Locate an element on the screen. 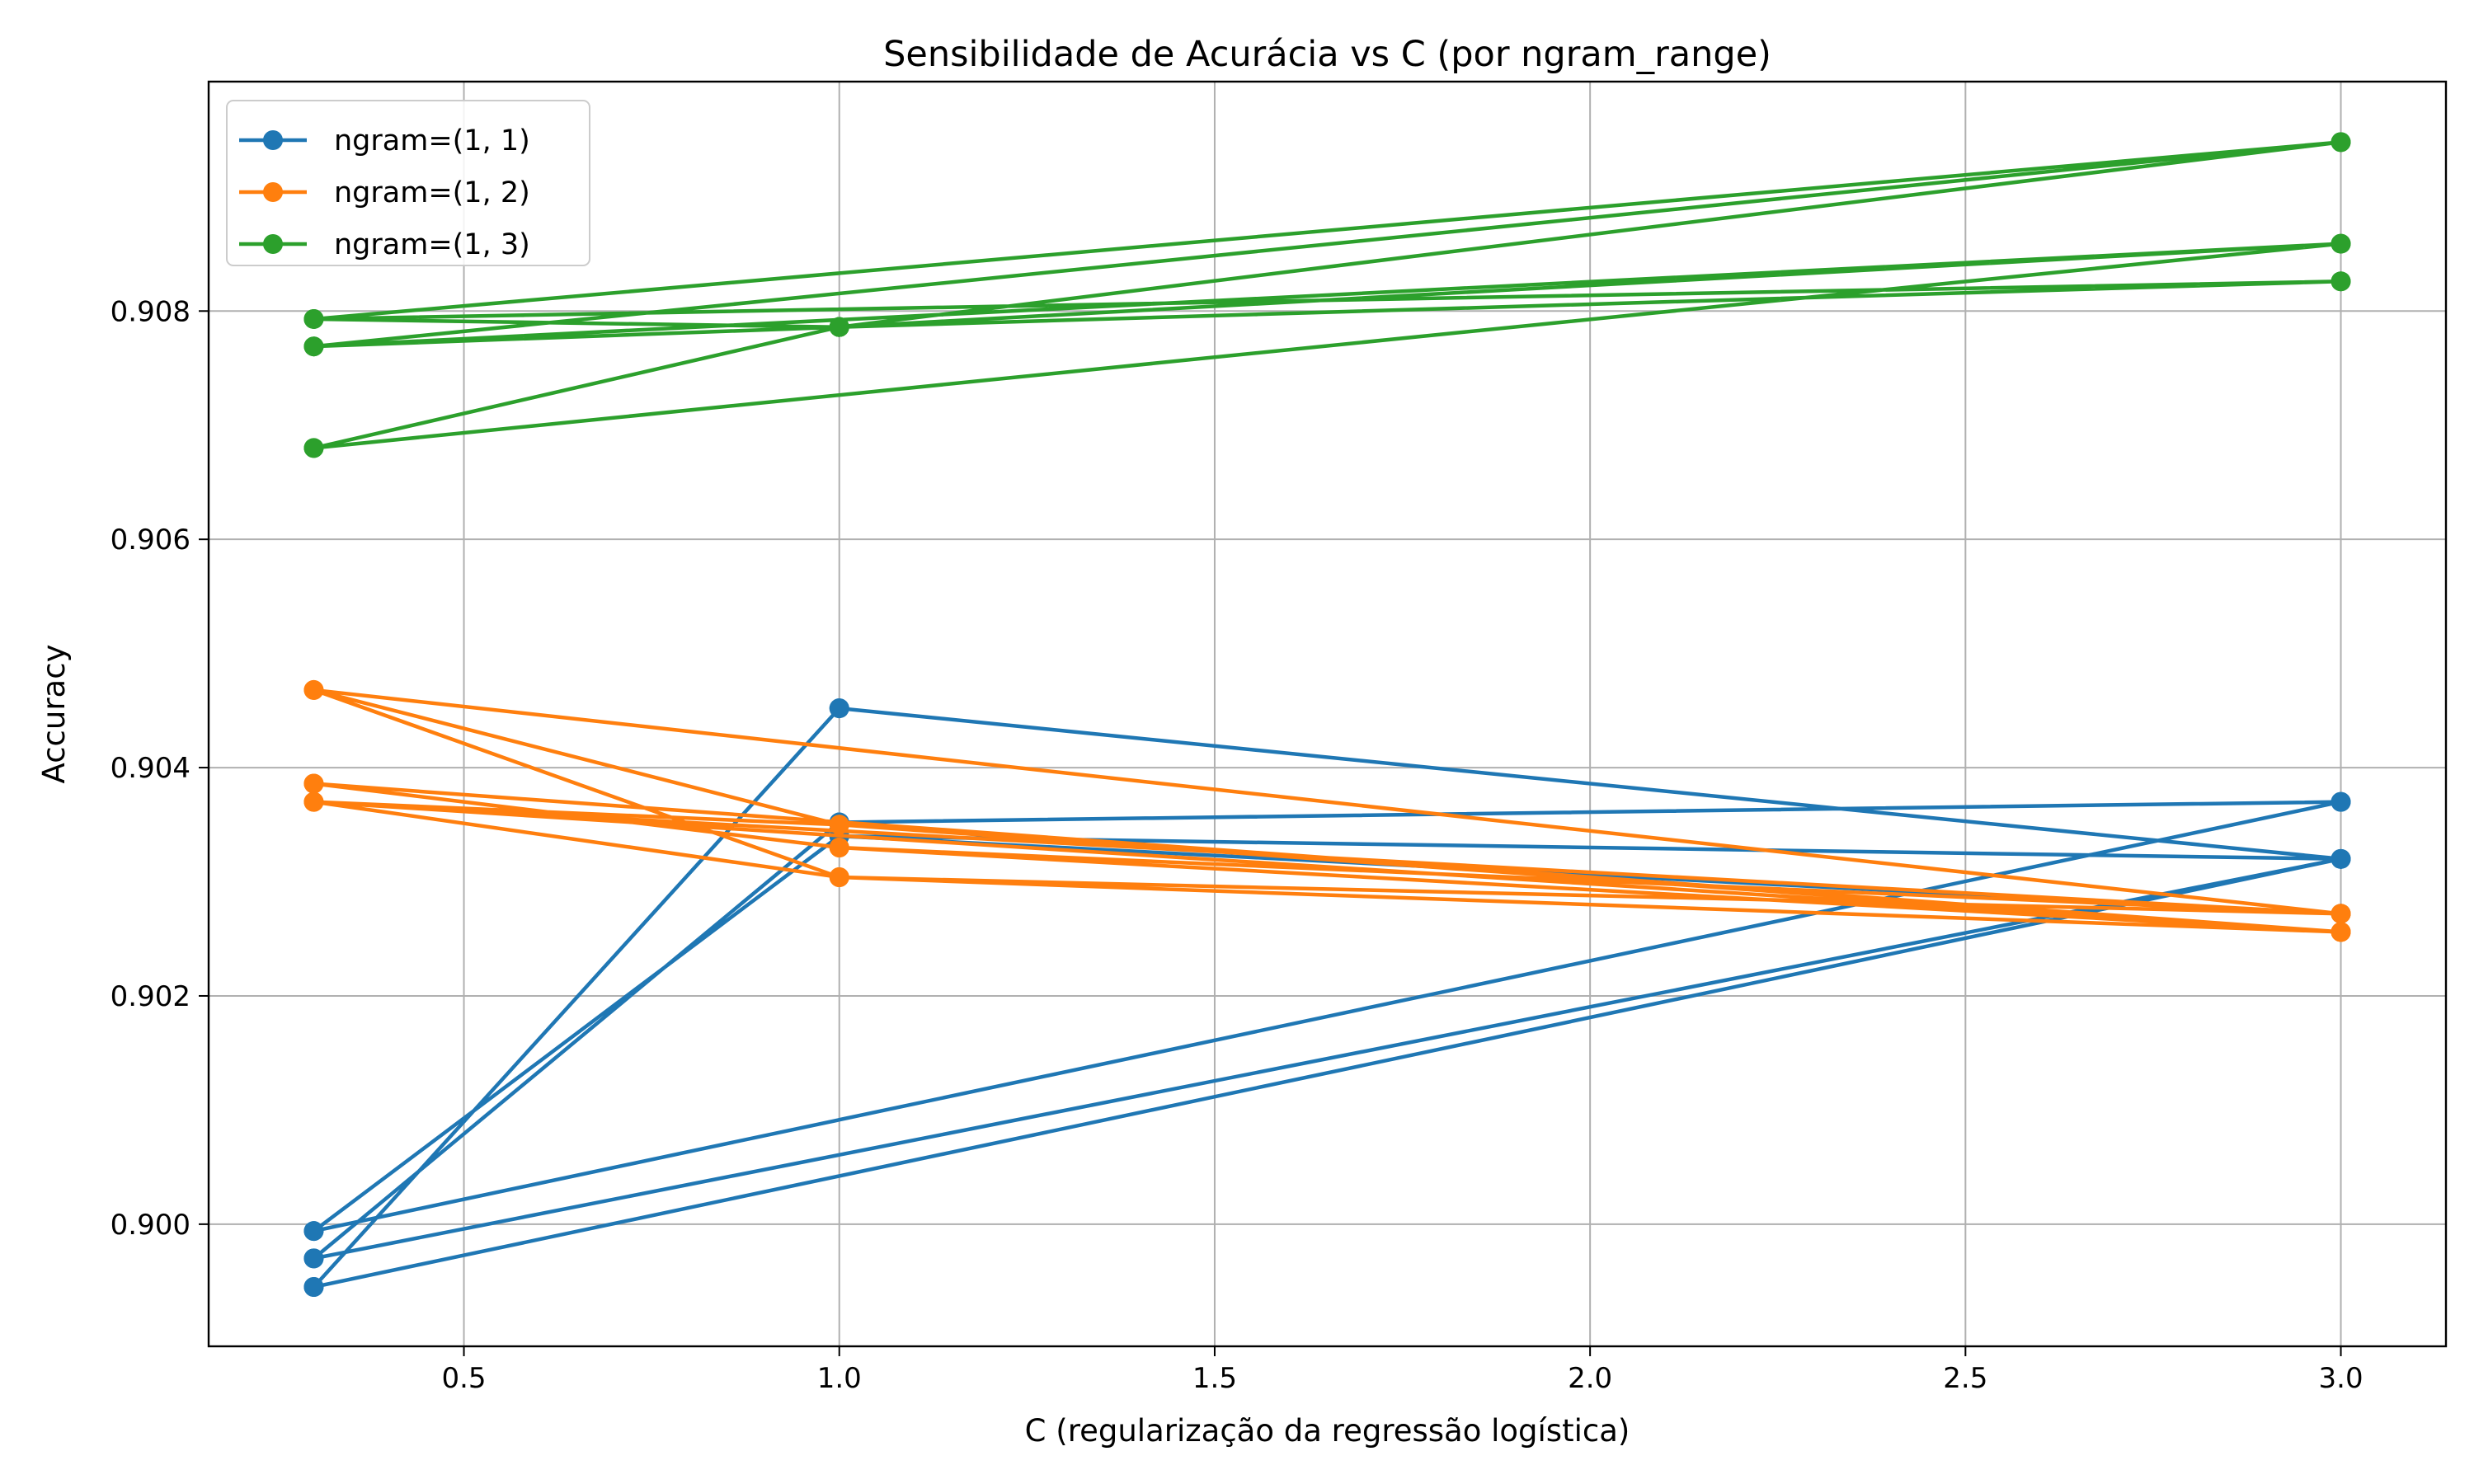 This screenshot has width=2474, height=1484. series-line is located at coordinates (1327, 811).